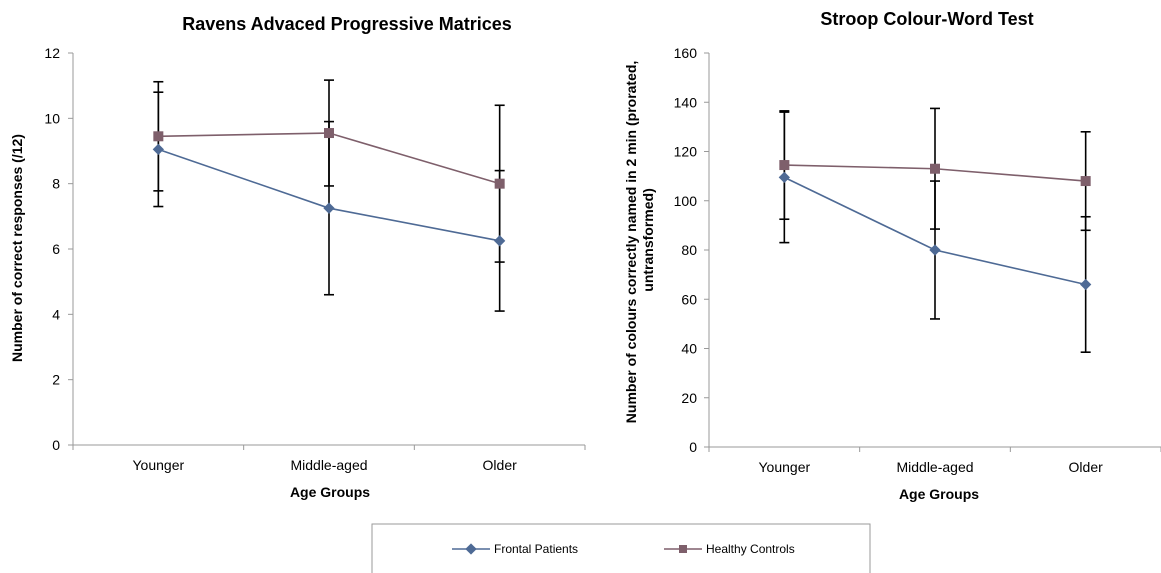 This screenshot has width=1161, height=573. I want to click on chart1-y-tick-label: 0, so click(56, 445).